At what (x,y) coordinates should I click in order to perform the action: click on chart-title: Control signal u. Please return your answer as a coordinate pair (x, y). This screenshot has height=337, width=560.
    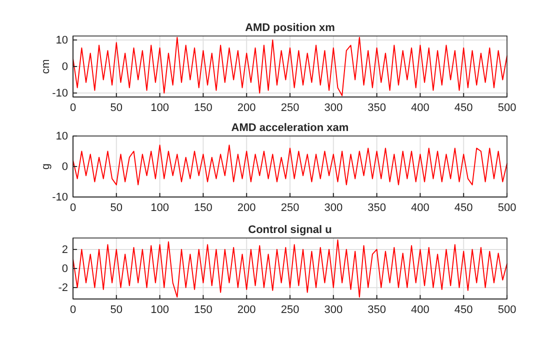
    Looking at the image, I should click on (290, 230).